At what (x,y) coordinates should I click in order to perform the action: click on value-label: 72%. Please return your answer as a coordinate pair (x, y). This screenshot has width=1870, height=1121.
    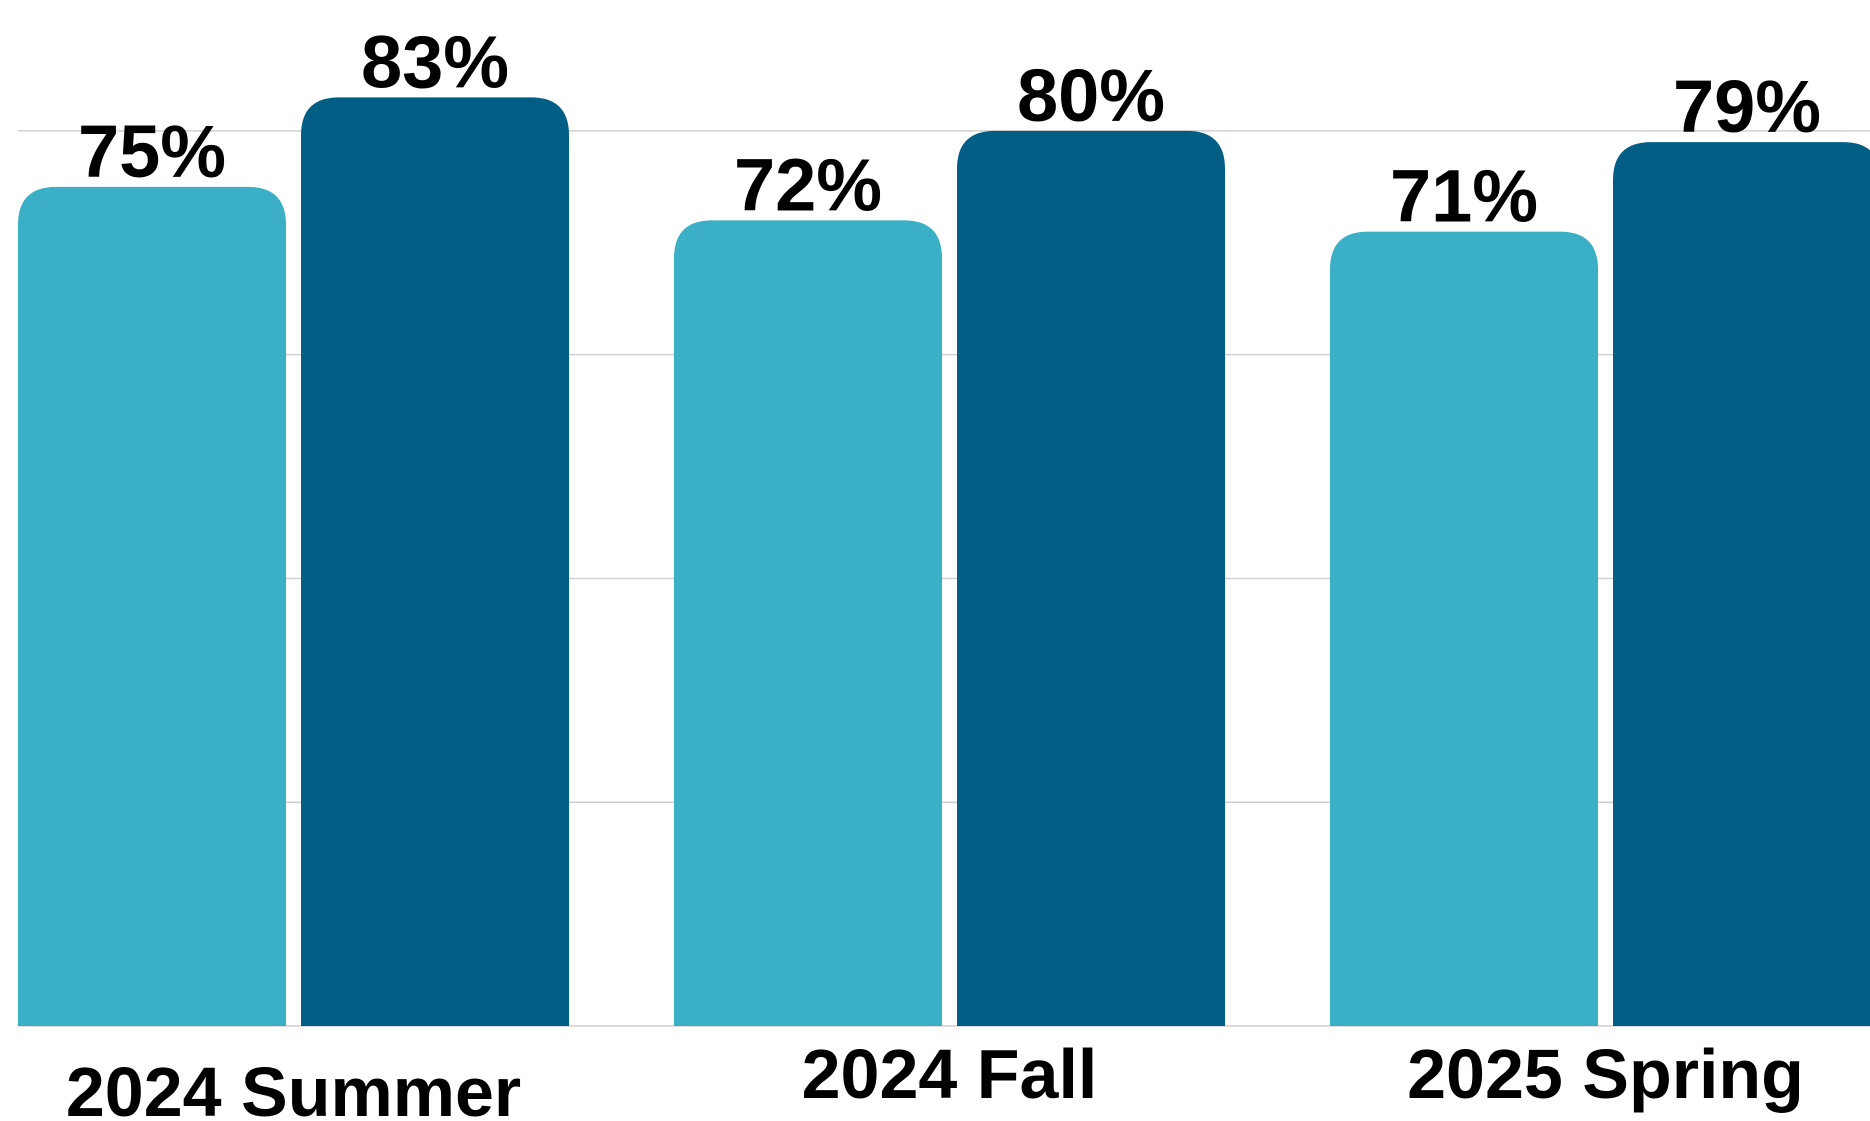
    Looking at the image, I should click on (808, 184).